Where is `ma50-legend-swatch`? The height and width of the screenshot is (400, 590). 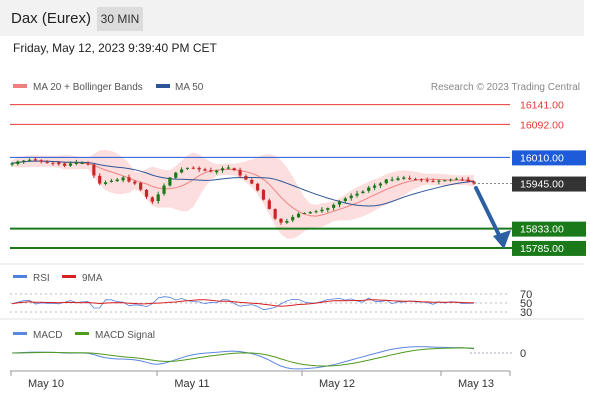 ma50-legend-swatch is located at coordinates (163, 86).